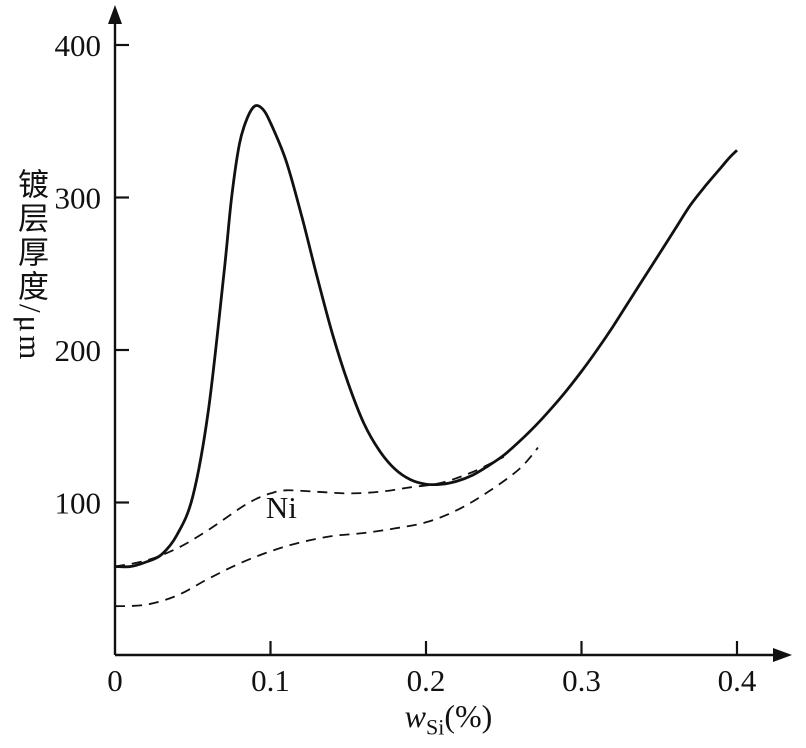 The height and width of the screenshot is (748, 806). I want to click on y-axis-arrow, so click(115, 14).